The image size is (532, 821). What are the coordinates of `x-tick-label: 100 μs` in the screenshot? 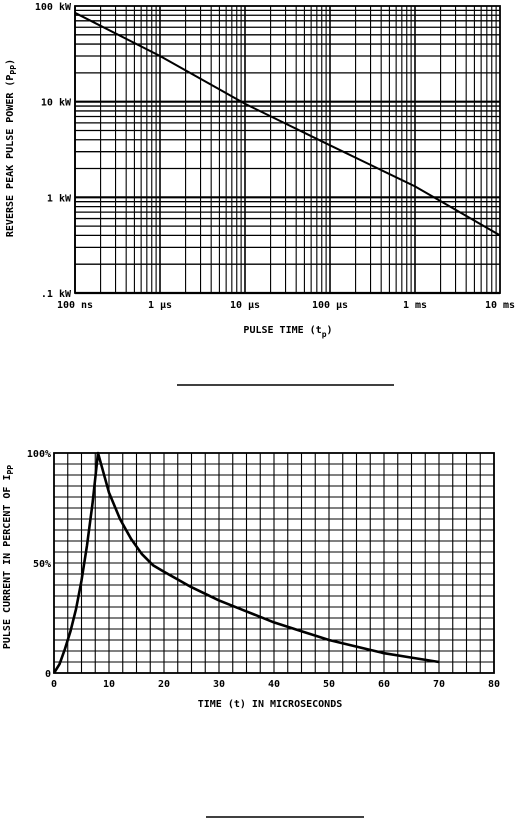 It's located at (330, 305).